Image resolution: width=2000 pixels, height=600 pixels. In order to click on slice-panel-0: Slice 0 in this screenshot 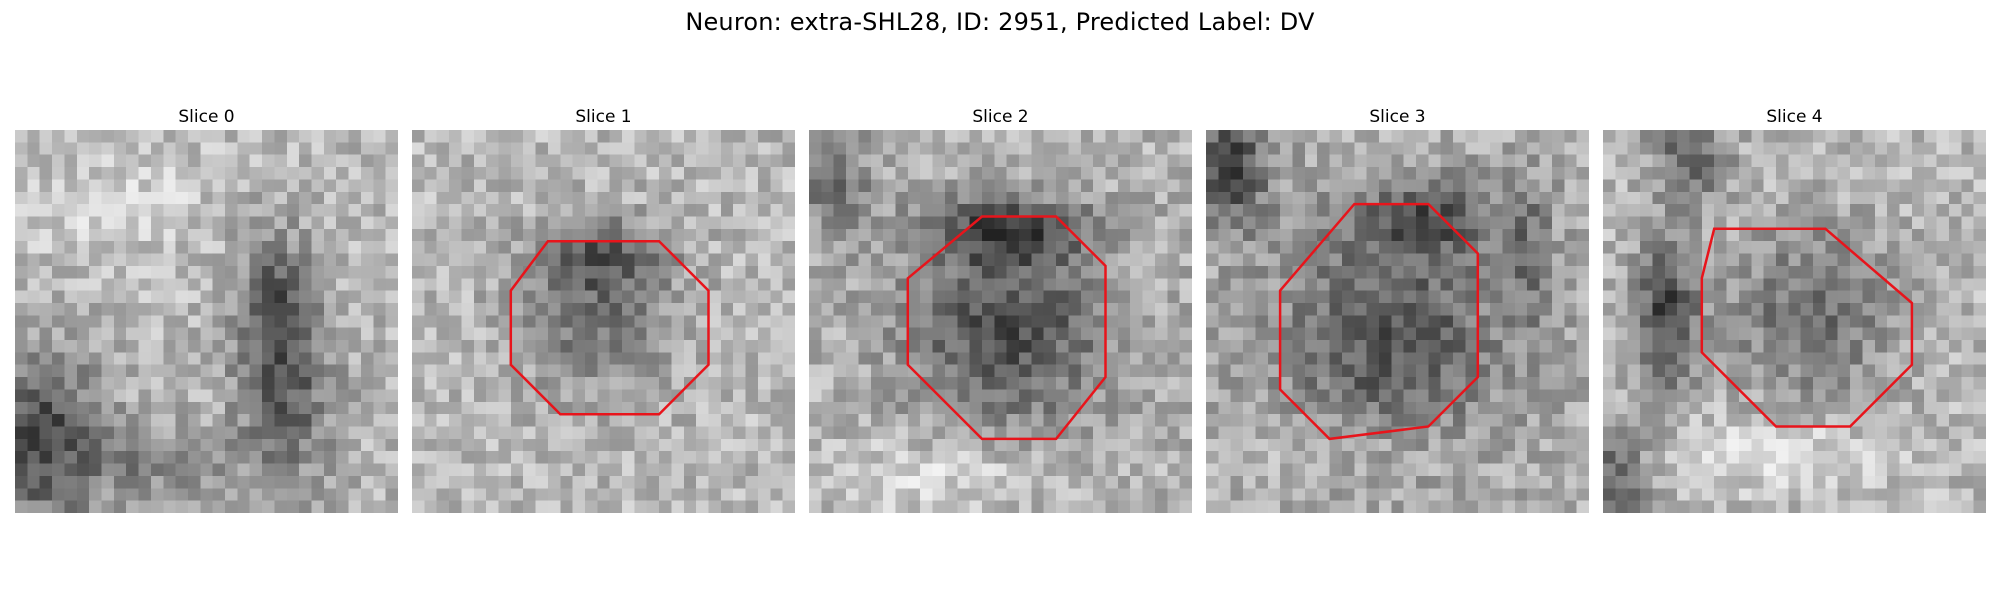, I will do `click(206, 308)`.